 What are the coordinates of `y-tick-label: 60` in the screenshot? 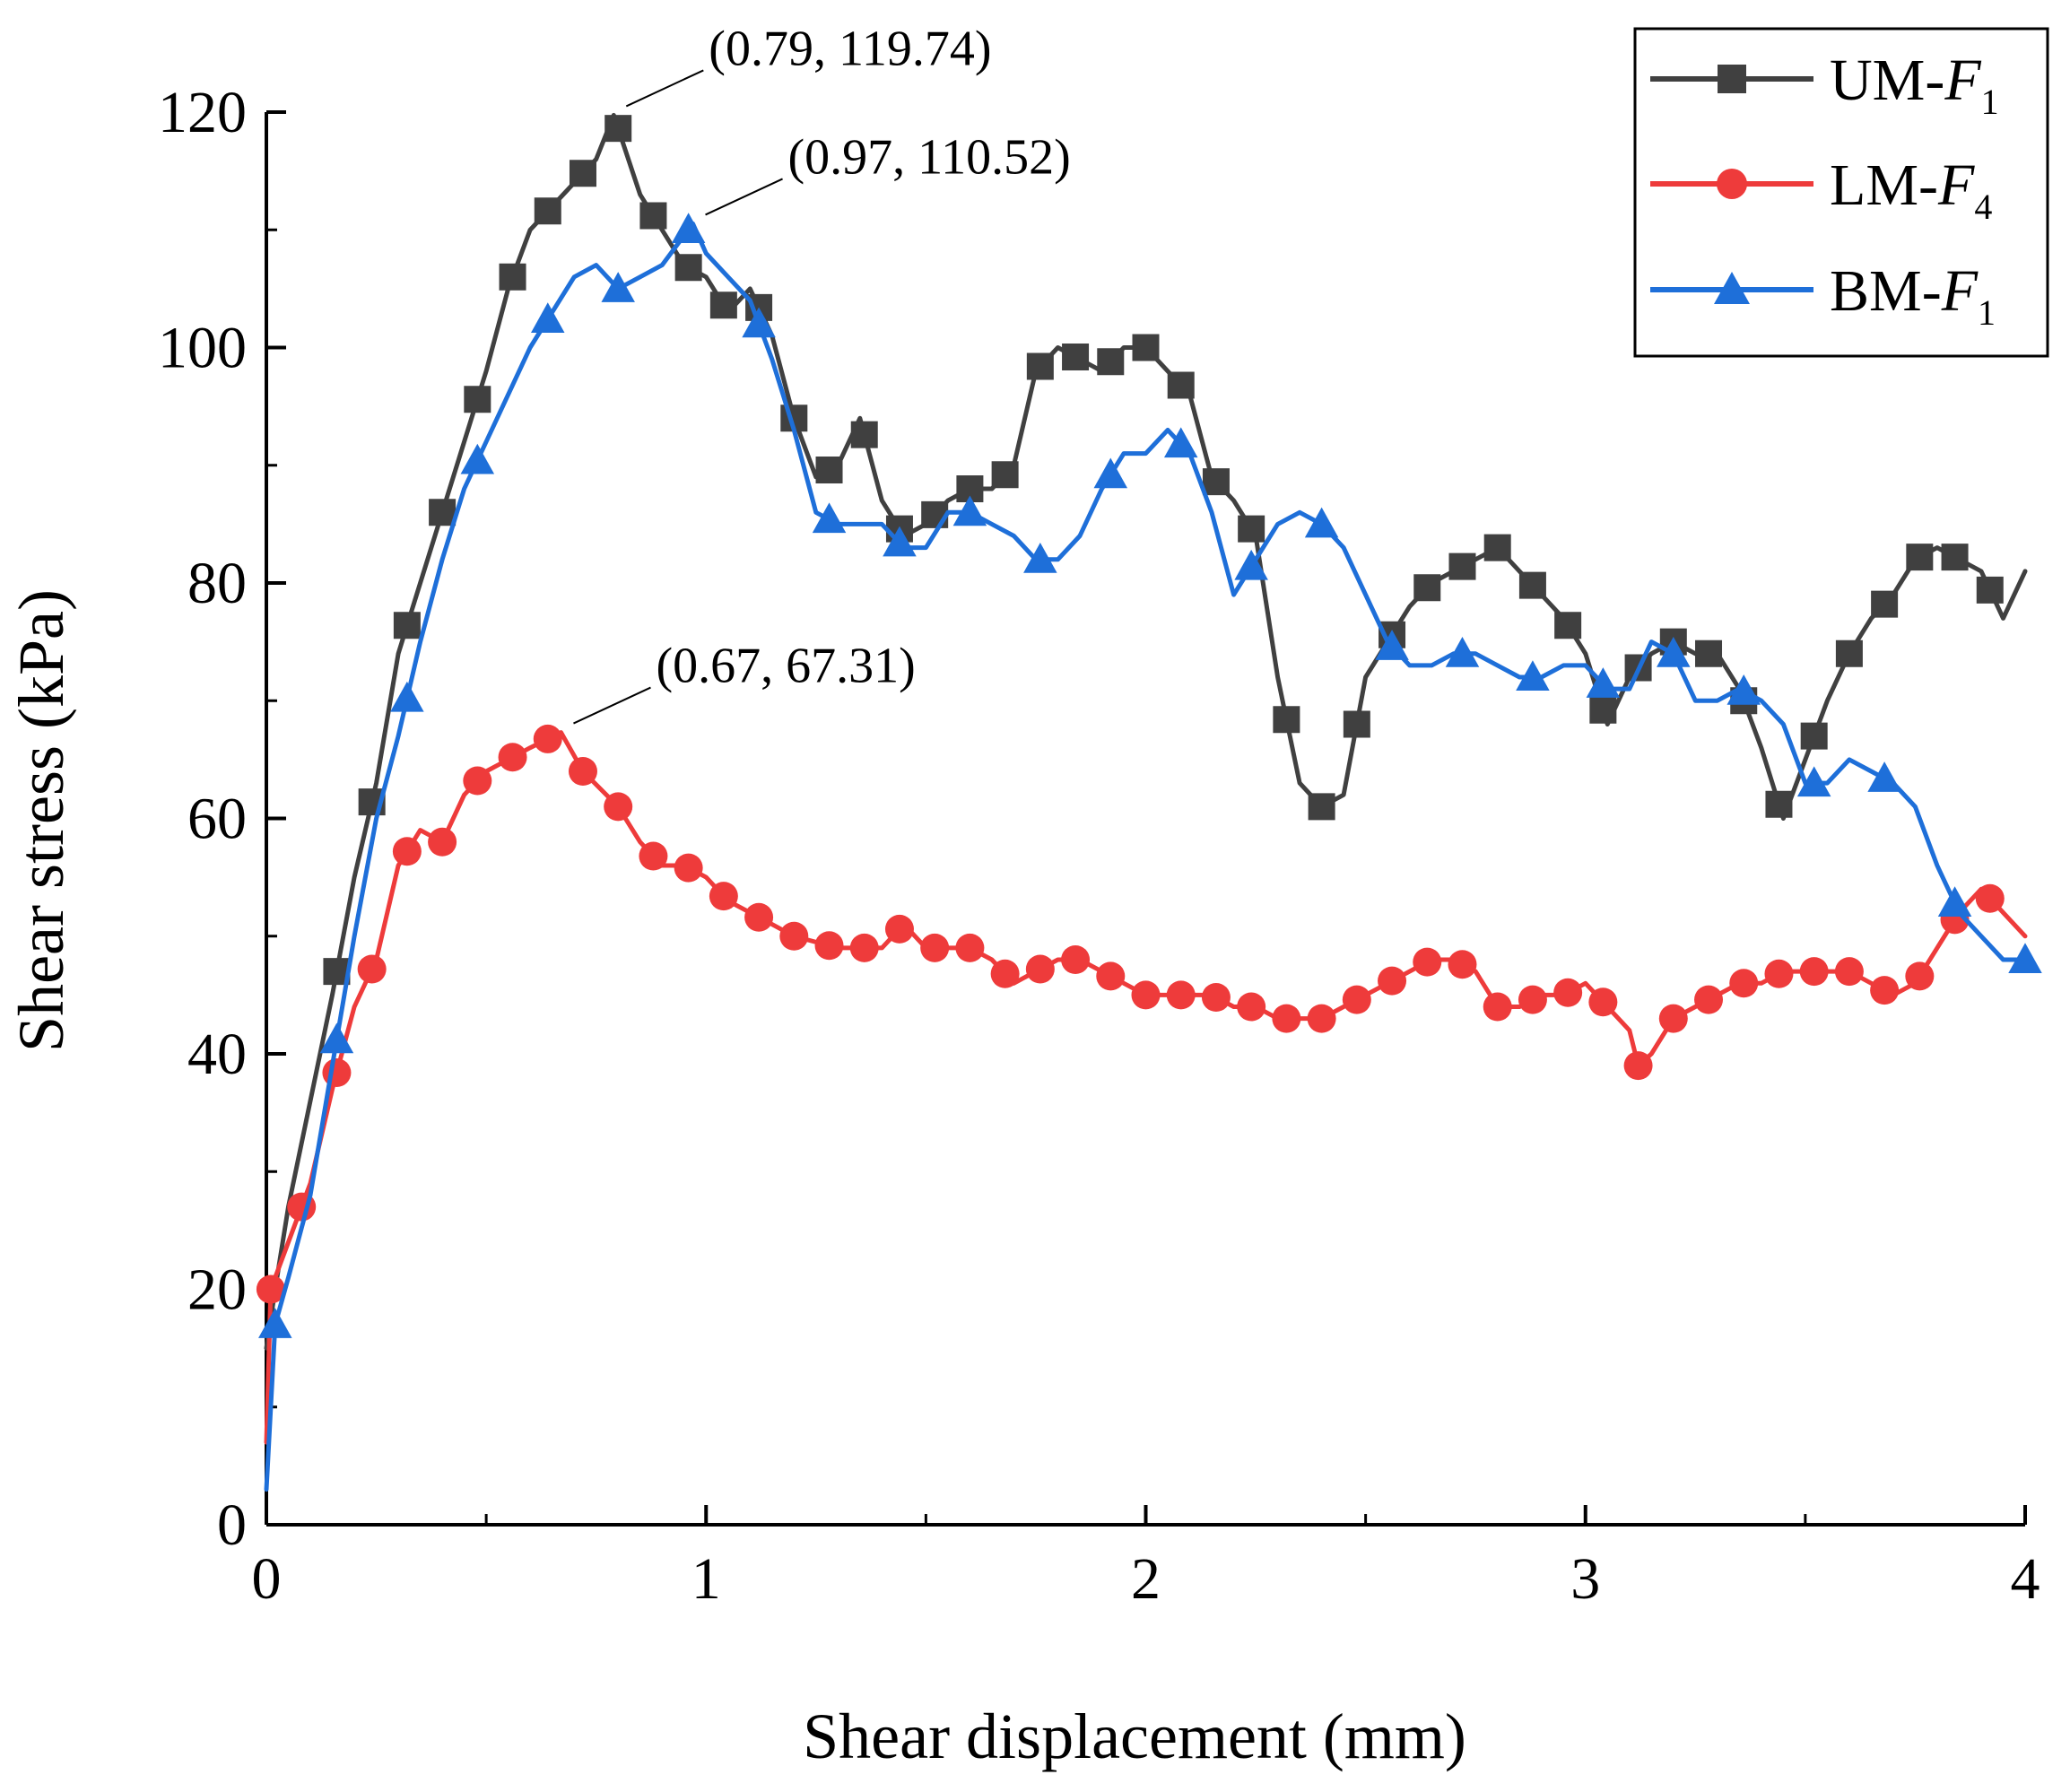 It's located at (217, 819).